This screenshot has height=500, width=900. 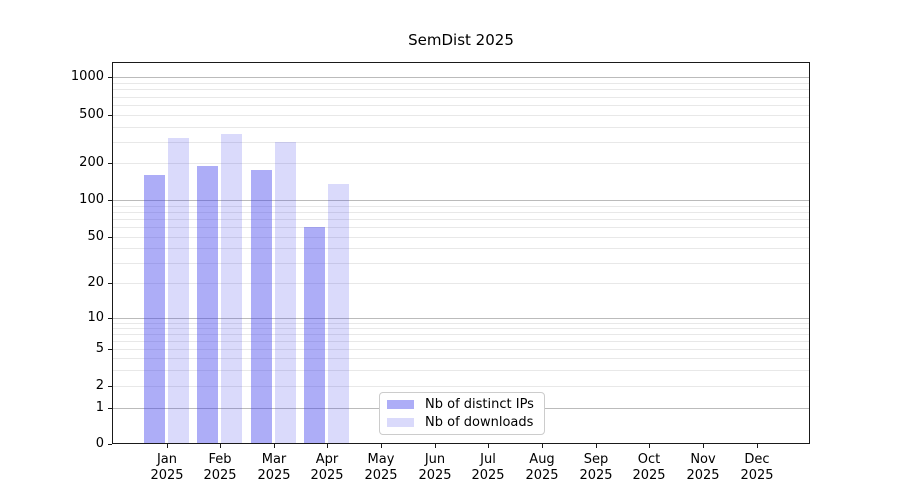 What do you see at coordinates (95, 282) in the screenshot?
I see `y-tick-label: 20` at bounding box center [95, 282].